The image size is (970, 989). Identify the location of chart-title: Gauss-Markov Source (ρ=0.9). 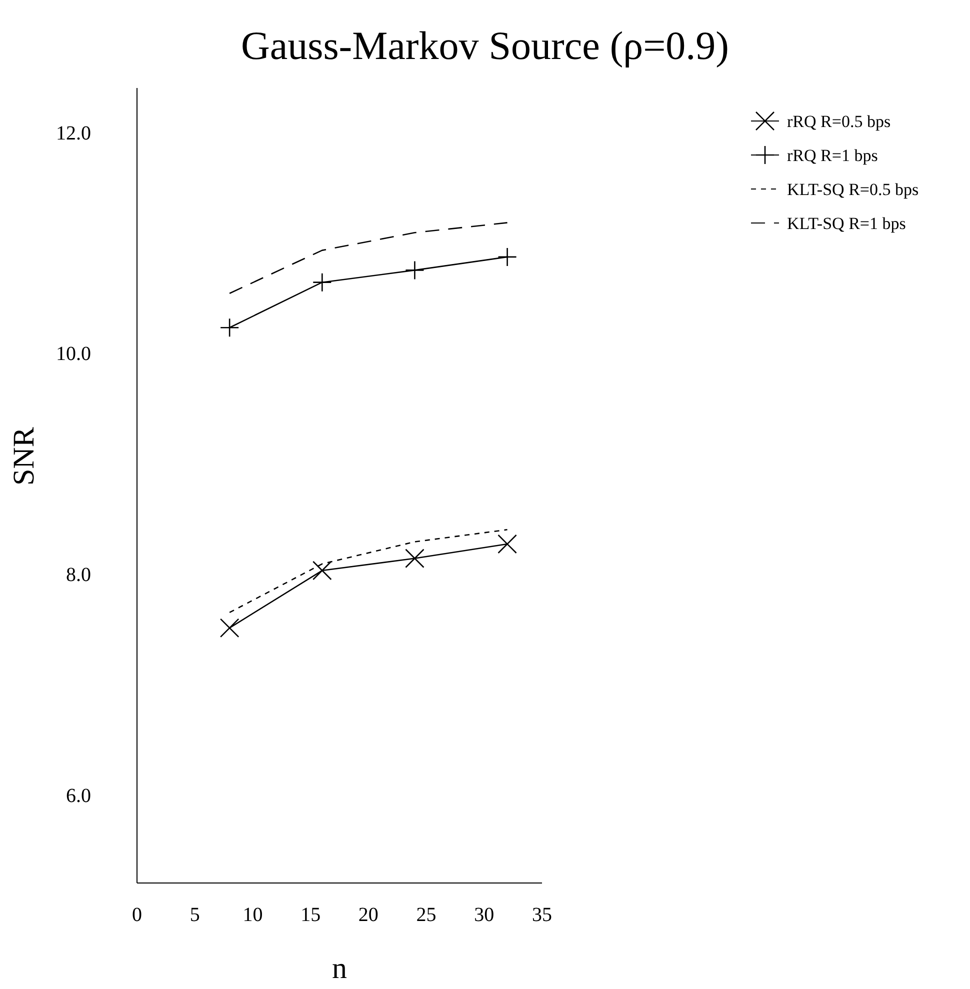
(485, 46).